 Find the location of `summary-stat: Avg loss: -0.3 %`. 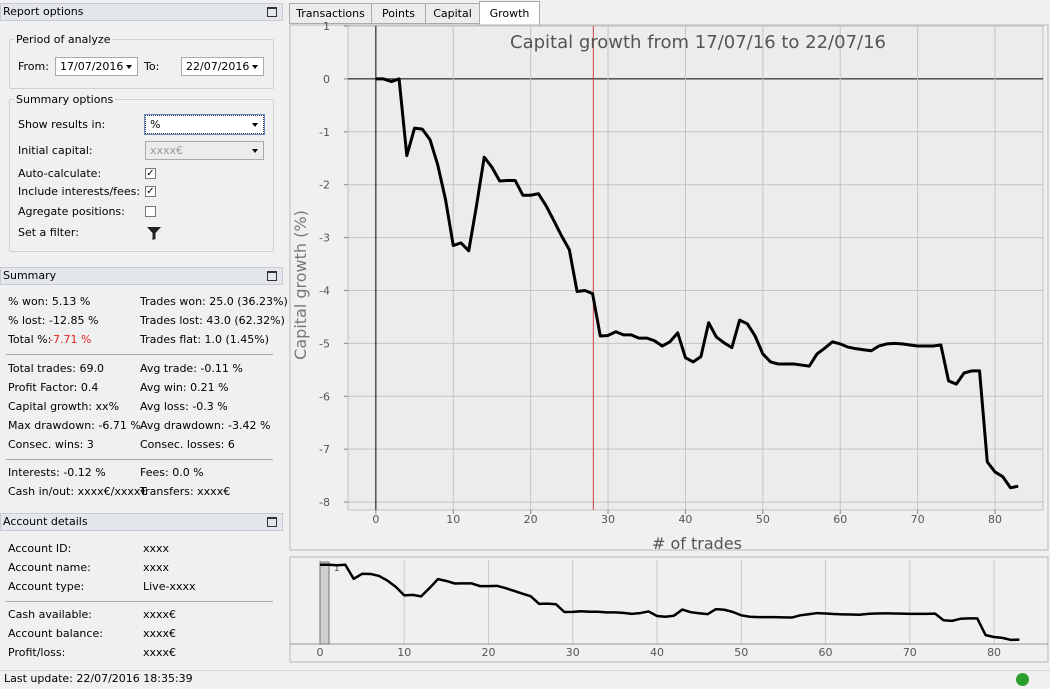

summary-stat: Avg loss: -0.3 % is located at coordinates (184, 406).